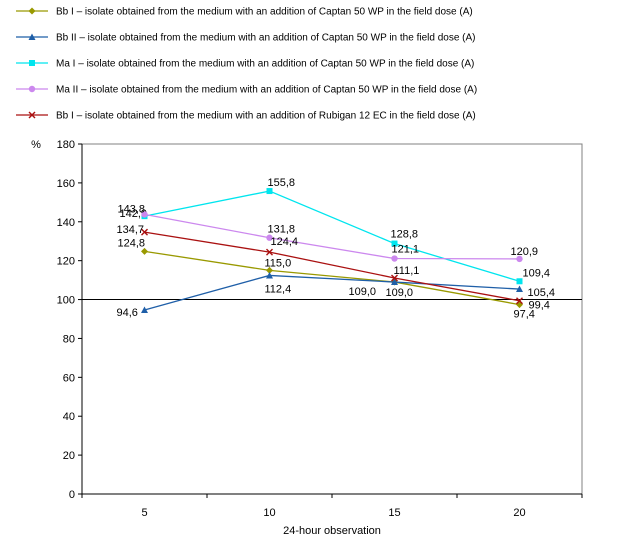 Image resolution: width=625 pixels, height=552 pixels. What do you see at coordinates (537, 273) in the screenshot?
I see `data-label: 109,4` at bounding box center [537, 273].